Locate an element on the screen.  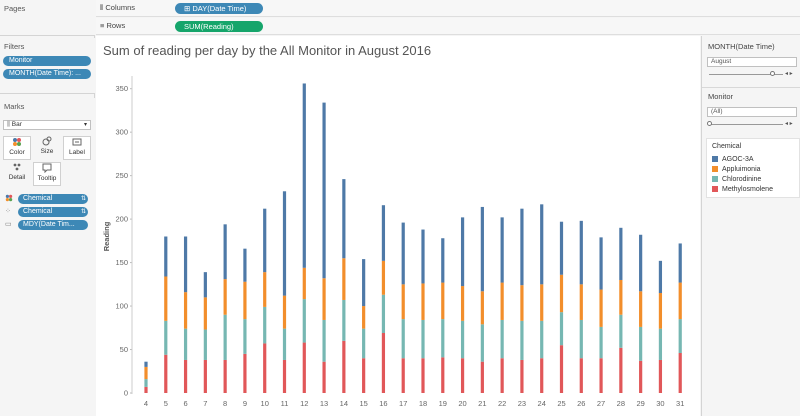
marks-pill-chemical-detail: Chemical ⇅ is located at coordinates (53, 212).